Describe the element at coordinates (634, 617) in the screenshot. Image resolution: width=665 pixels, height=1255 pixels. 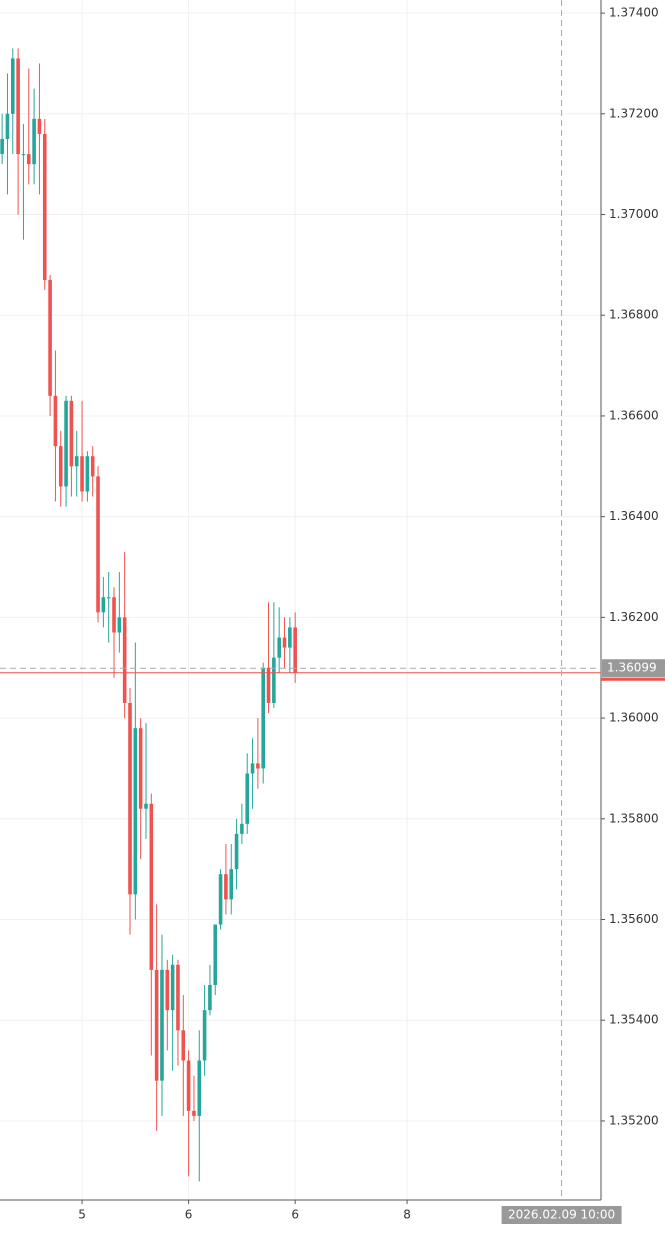
I see `y-tick-label: 1.36200` at that location.